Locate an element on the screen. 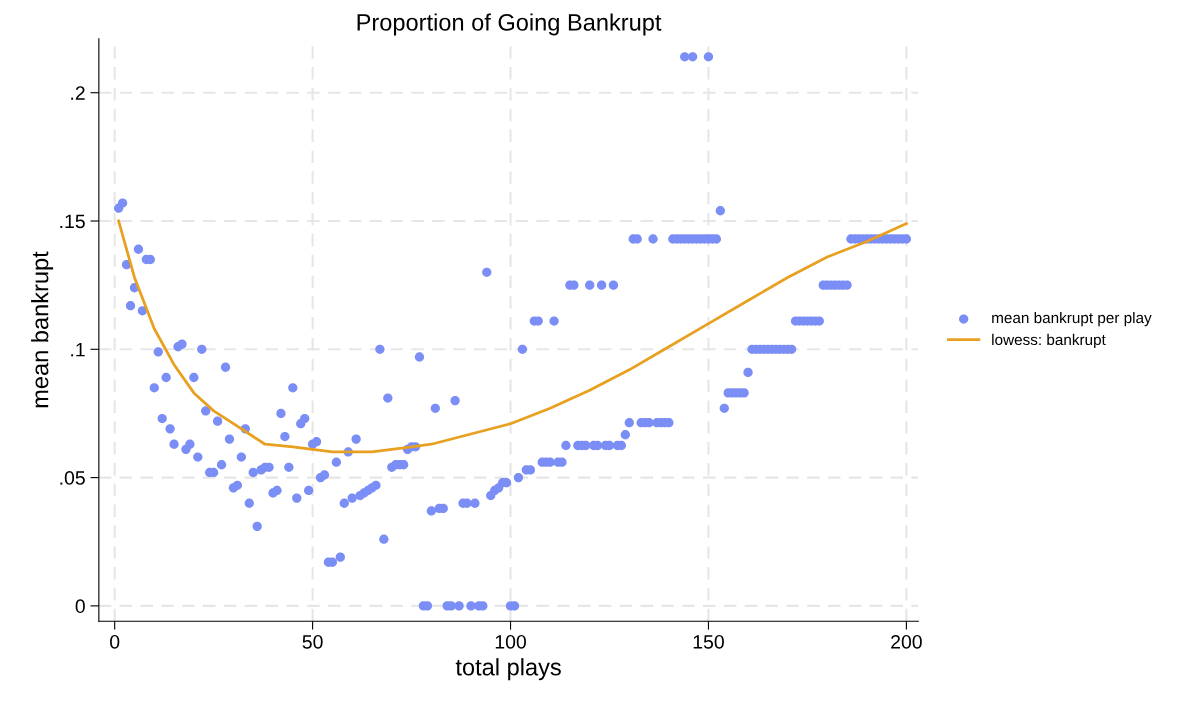 The image size is (1191, 706). x-tick-label: 100 is located at coordinates (510, 641).